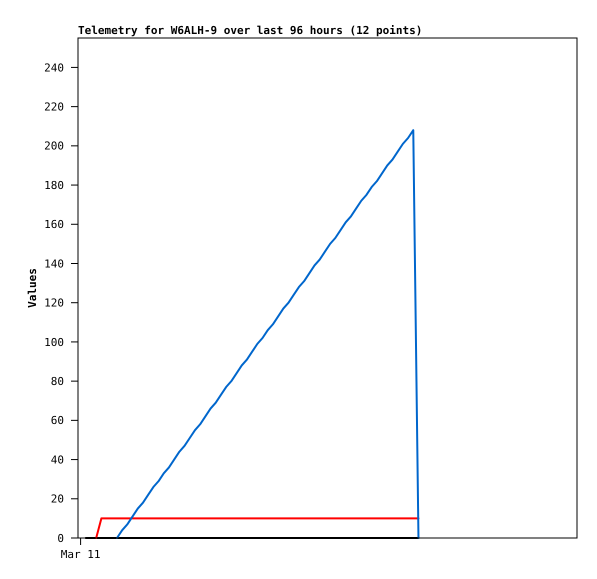  Describe the element at coordinates (54, 67) in the screenshot. I see `y-tick-label: 240` at that location.